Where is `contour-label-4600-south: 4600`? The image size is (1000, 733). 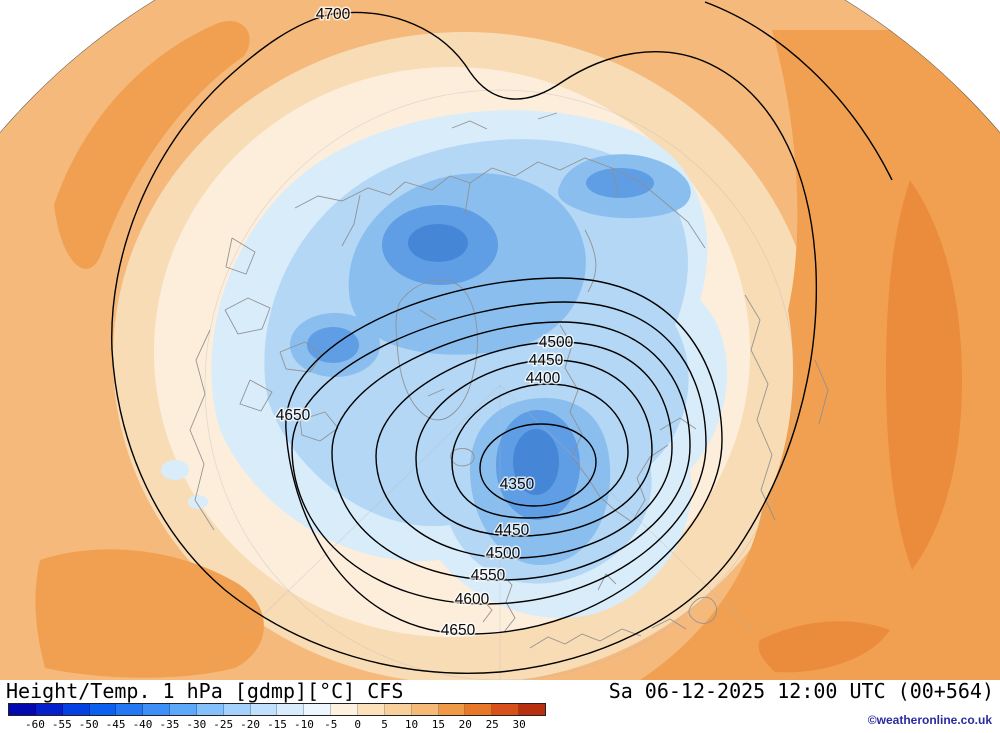 contour-label-4600-south: 4600 is located at coordinates (472, 599).